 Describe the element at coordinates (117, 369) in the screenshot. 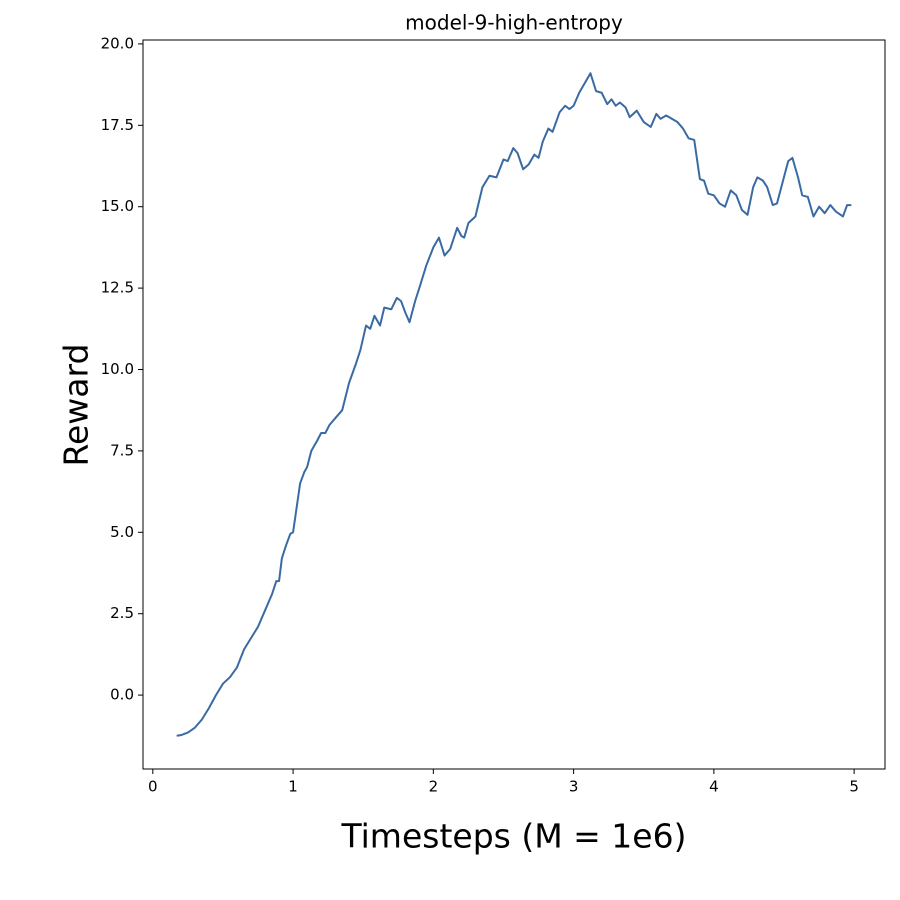

I see `y-tick-label: 10.0` at that location.